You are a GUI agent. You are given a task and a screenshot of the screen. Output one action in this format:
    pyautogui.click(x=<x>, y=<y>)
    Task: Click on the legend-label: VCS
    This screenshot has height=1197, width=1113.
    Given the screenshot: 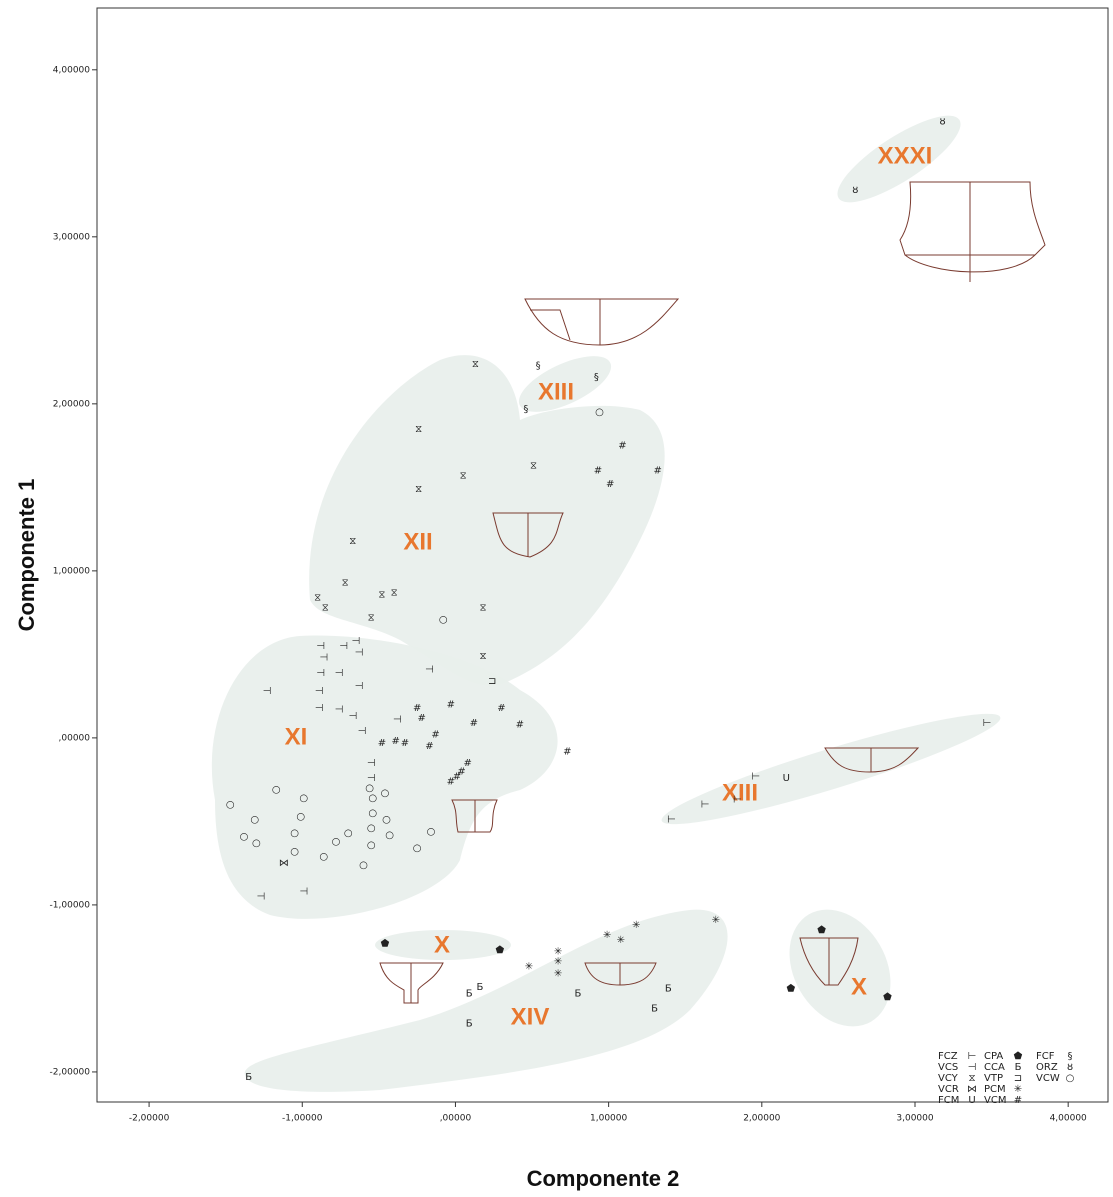 What is the action you would take?
    pyautogui.click(x=948, y=1067)
    